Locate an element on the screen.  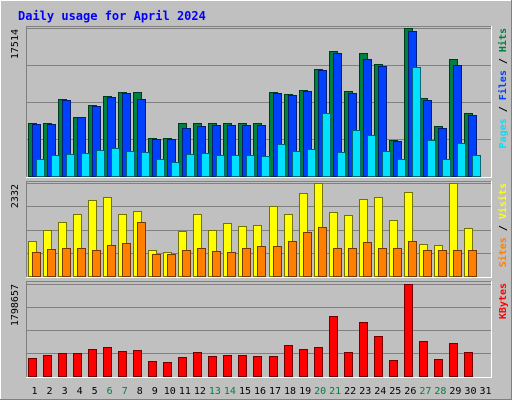
x-tick-label: 11 is located at coordinates (185, 391).